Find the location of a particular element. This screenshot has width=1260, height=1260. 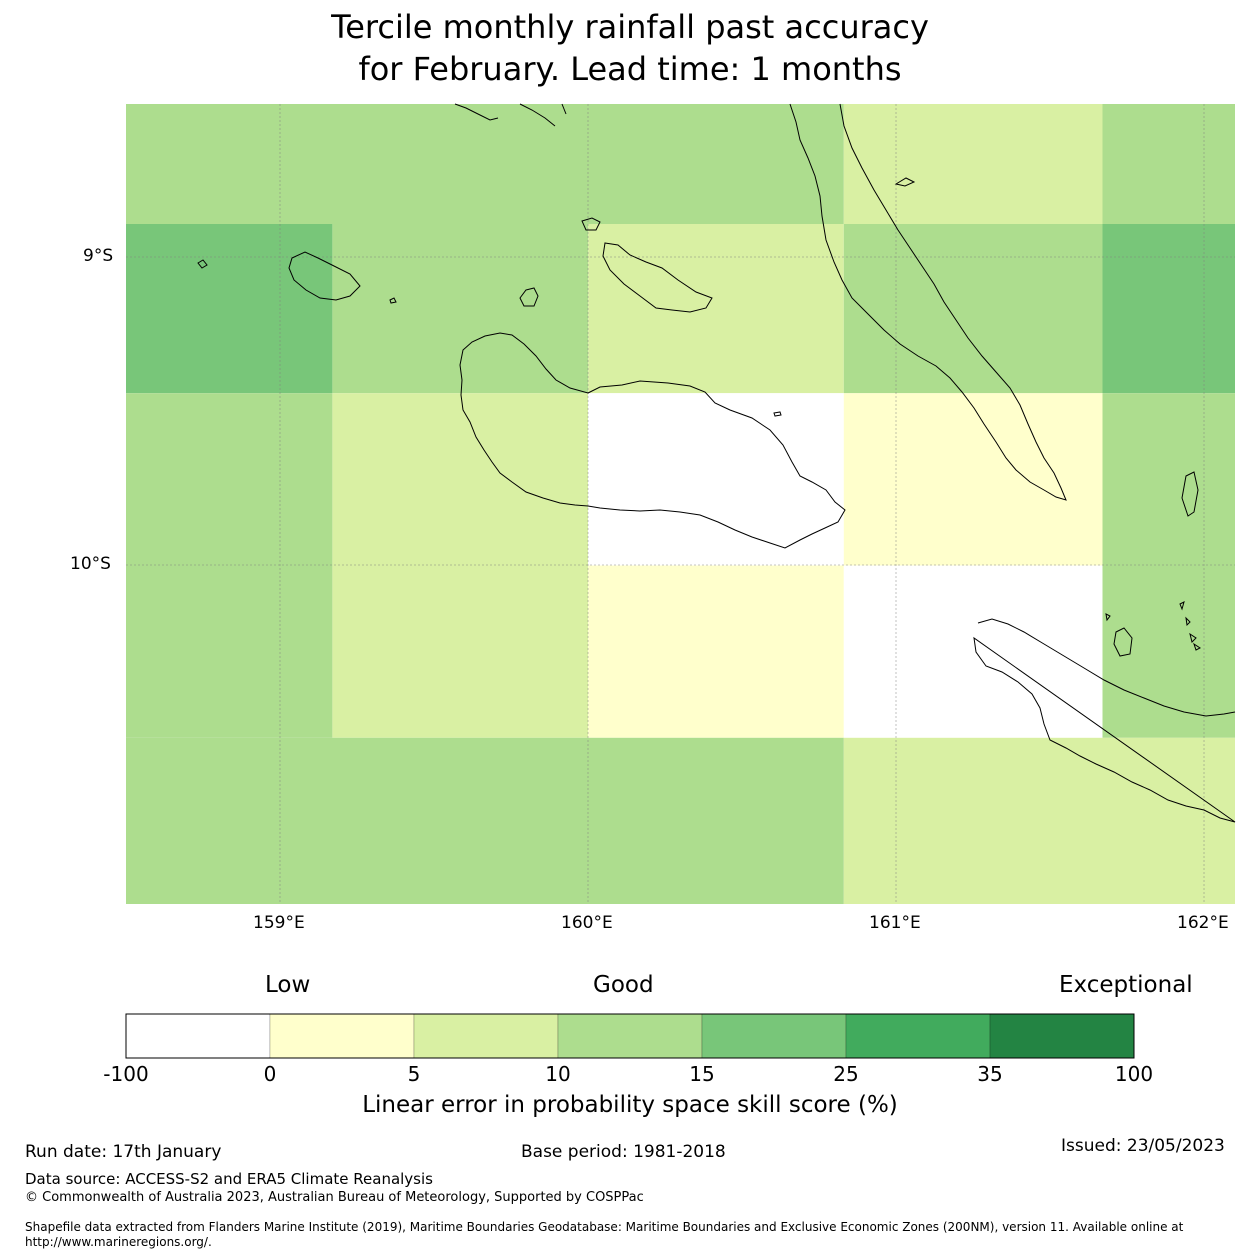

colorbar-tick-15: 15 is located at coordinates (702, 1074).